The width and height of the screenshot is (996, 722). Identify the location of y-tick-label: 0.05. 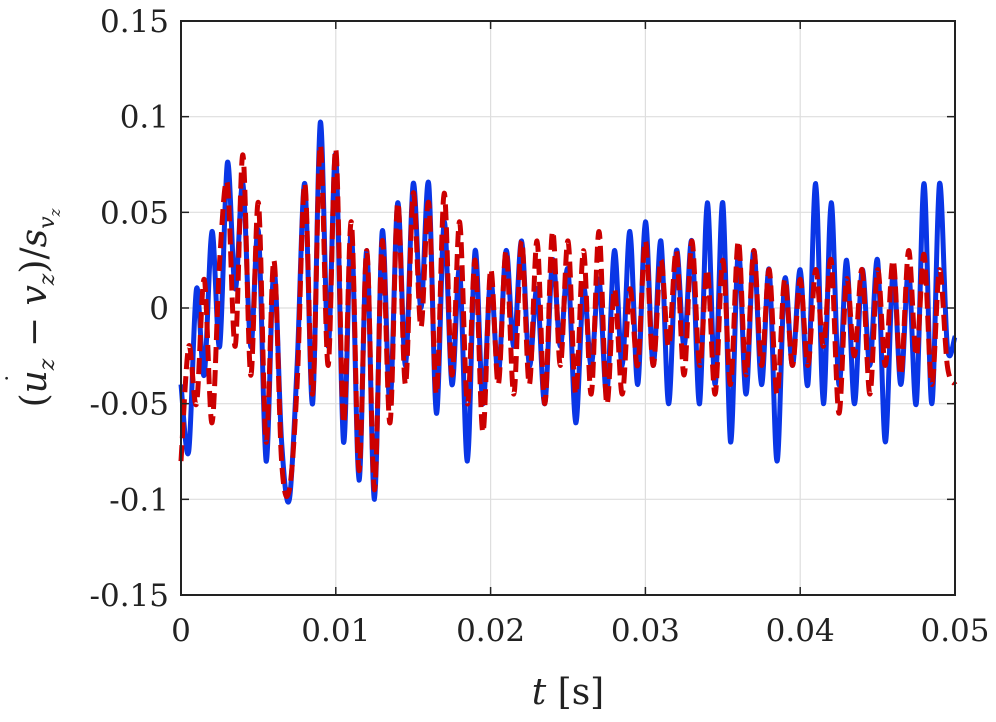
(134, 213).